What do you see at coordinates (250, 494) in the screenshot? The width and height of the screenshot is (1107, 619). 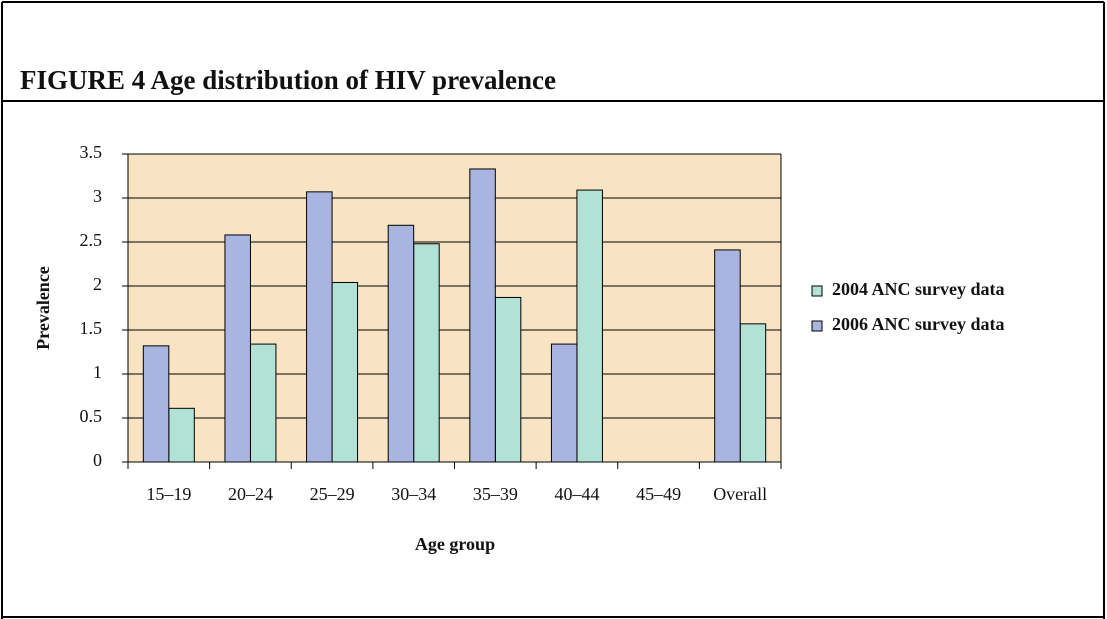 I see `x-tick-label: 20–24` at bounding box center [250, 494].